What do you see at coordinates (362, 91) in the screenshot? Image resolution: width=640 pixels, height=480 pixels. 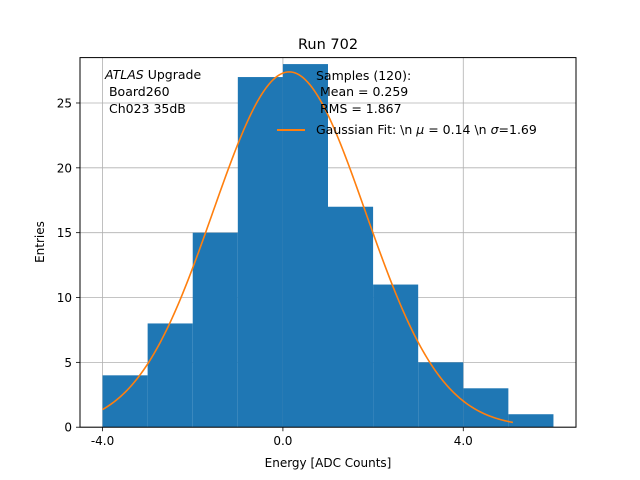 I see `legend-header-line-2: Mean = 0.259` at bounding box center [362, 91].